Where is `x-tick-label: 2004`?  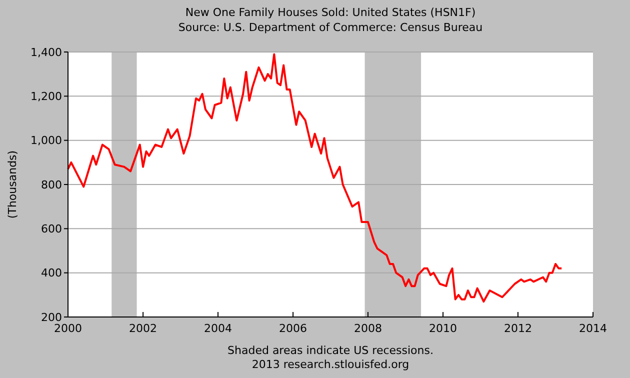 x-tick-label: 2004 is located at coordinates (218, 328).